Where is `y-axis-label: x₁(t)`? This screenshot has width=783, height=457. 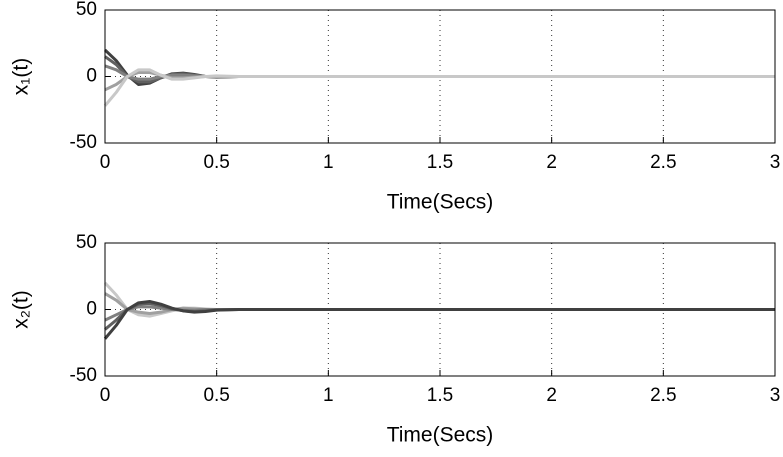 y-axis-label: x₁(t) is located at coordinates (21, 76).